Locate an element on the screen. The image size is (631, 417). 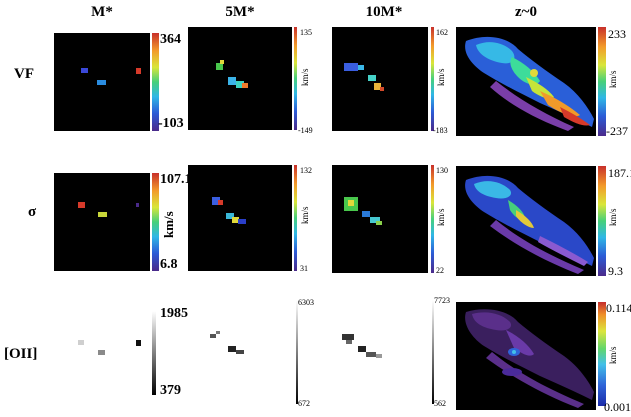
sigma-m-colorbar-max: 107.1 is located at coordinates (176, 179).